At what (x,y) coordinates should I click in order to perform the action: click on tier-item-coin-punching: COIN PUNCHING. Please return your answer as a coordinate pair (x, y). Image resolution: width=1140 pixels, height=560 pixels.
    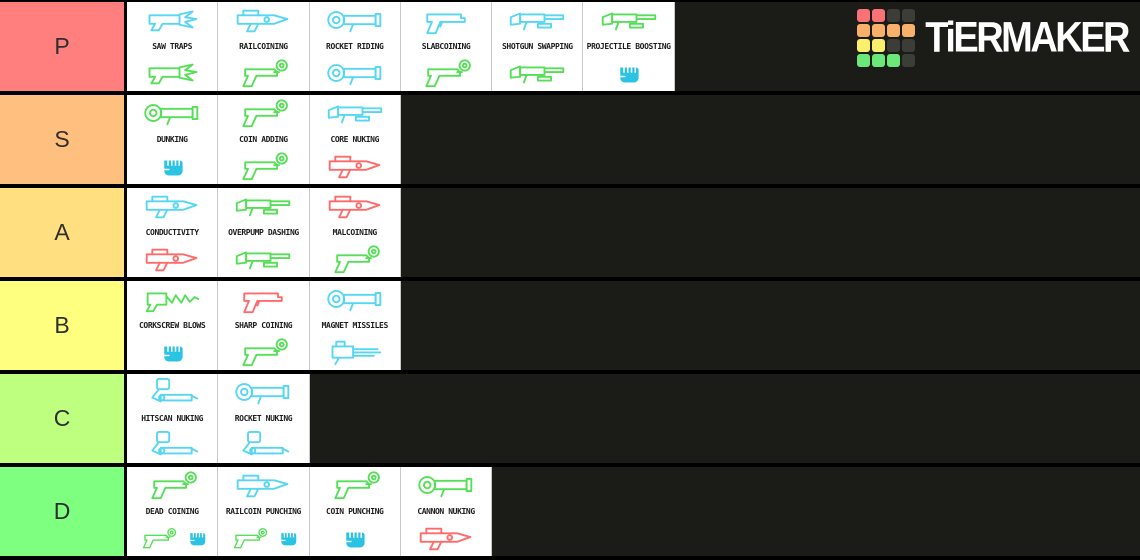
    Looking at the image, I should click on (355, 511).